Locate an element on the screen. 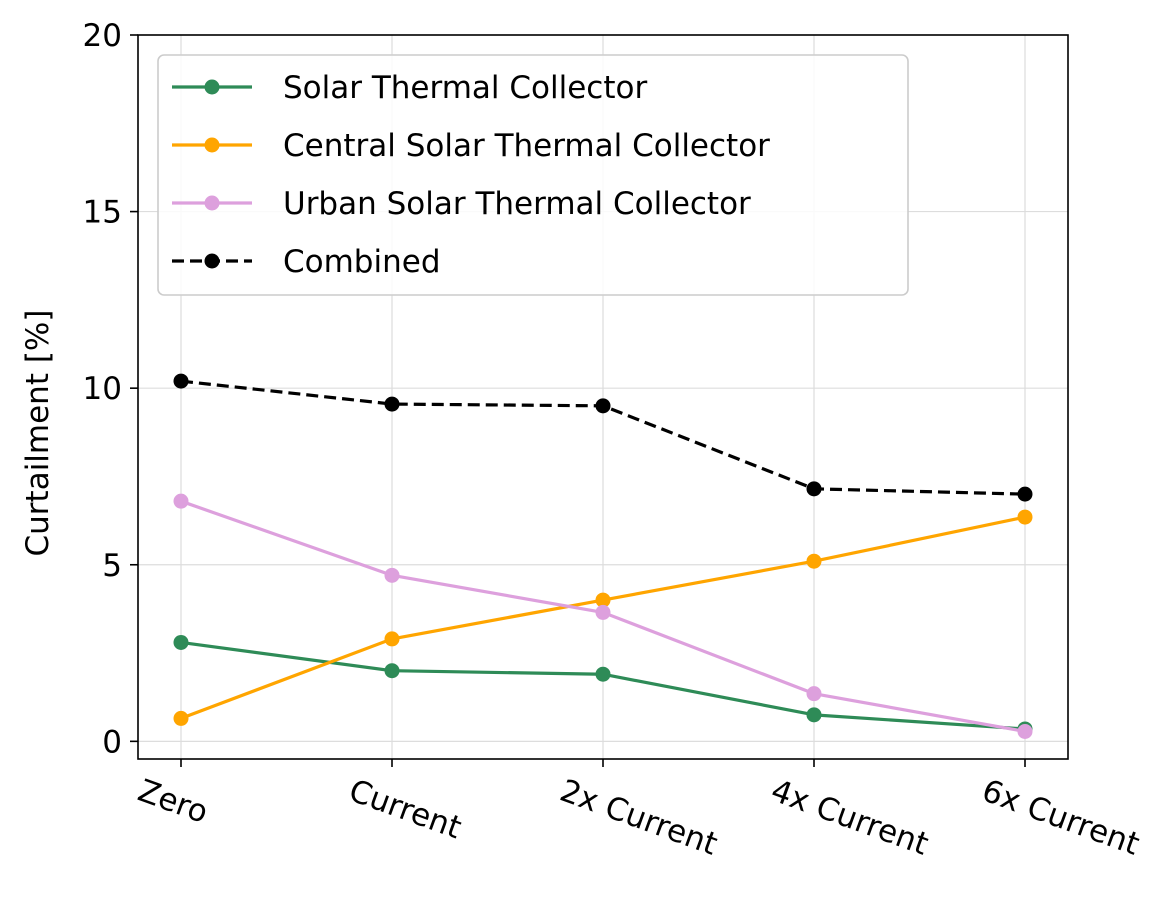 The width and height of the screenshot is (1149, 897). legend-label-3: Combined is located at coordinates (362, 262).